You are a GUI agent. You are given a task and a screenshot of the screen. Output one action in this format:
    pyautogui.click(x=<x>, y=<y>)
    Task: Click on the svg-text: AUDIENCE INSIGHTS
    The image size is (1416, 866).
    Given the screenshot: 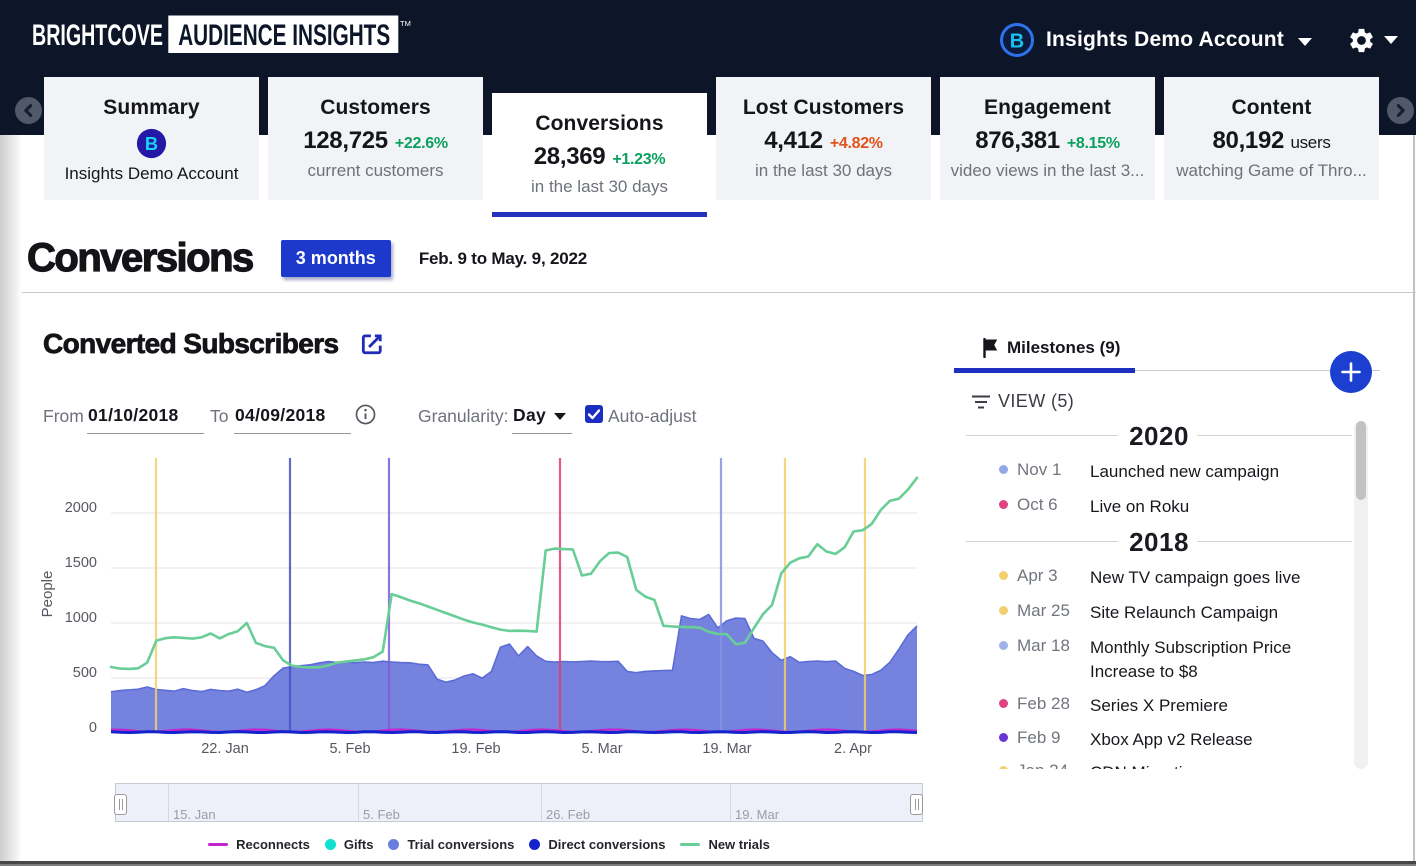 What is the action you would take?
    pyautogui.click(x=284, y=35)
    